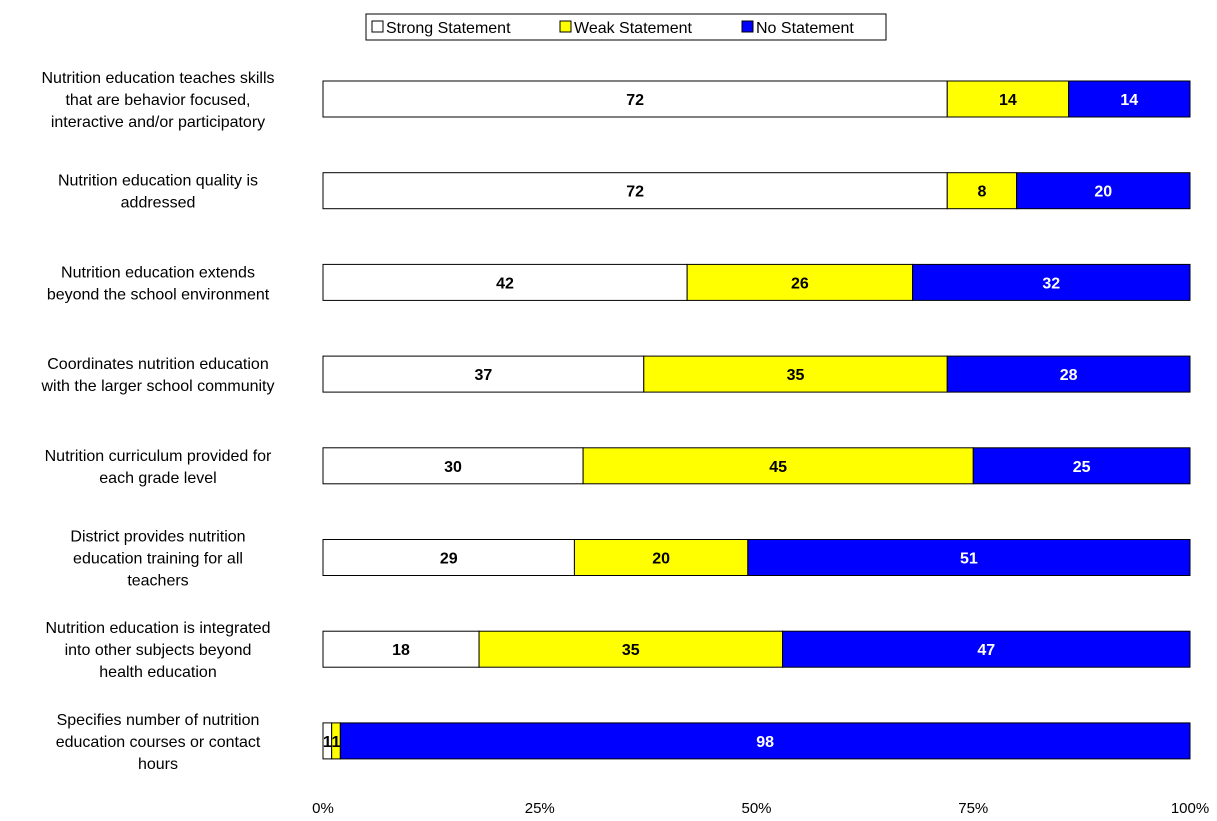  What do you see at coordinates (1190, 808) in the screenshot?
I see `x-tick-label: 100%` at bounding box center [1190, 808].